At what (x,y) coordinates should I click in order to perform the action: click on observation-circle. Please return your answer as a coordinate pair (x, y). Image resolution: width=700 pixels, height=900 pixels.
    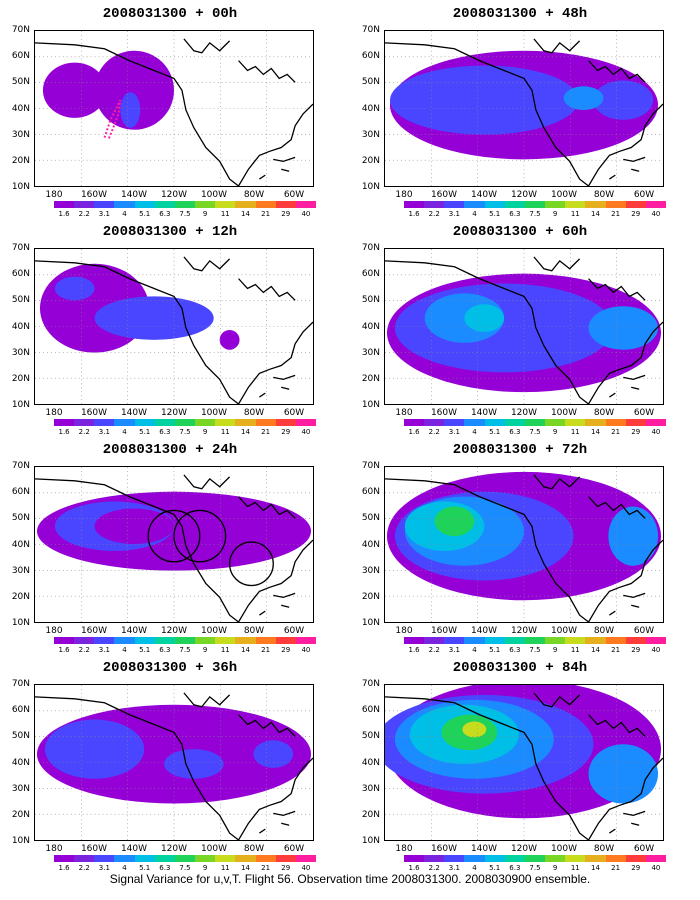
    Looking at the image, I should click on (200, 536).